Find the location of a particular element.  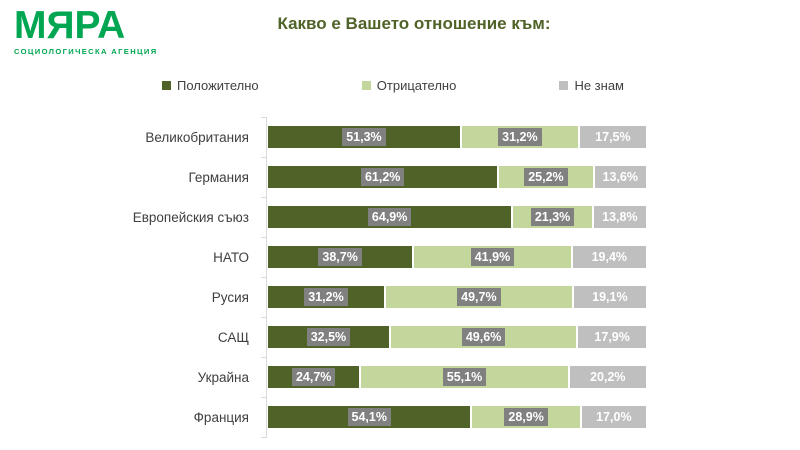

stacked-bar: 32,5% 49,6% 17,9% is located at coordinates (457, 337).